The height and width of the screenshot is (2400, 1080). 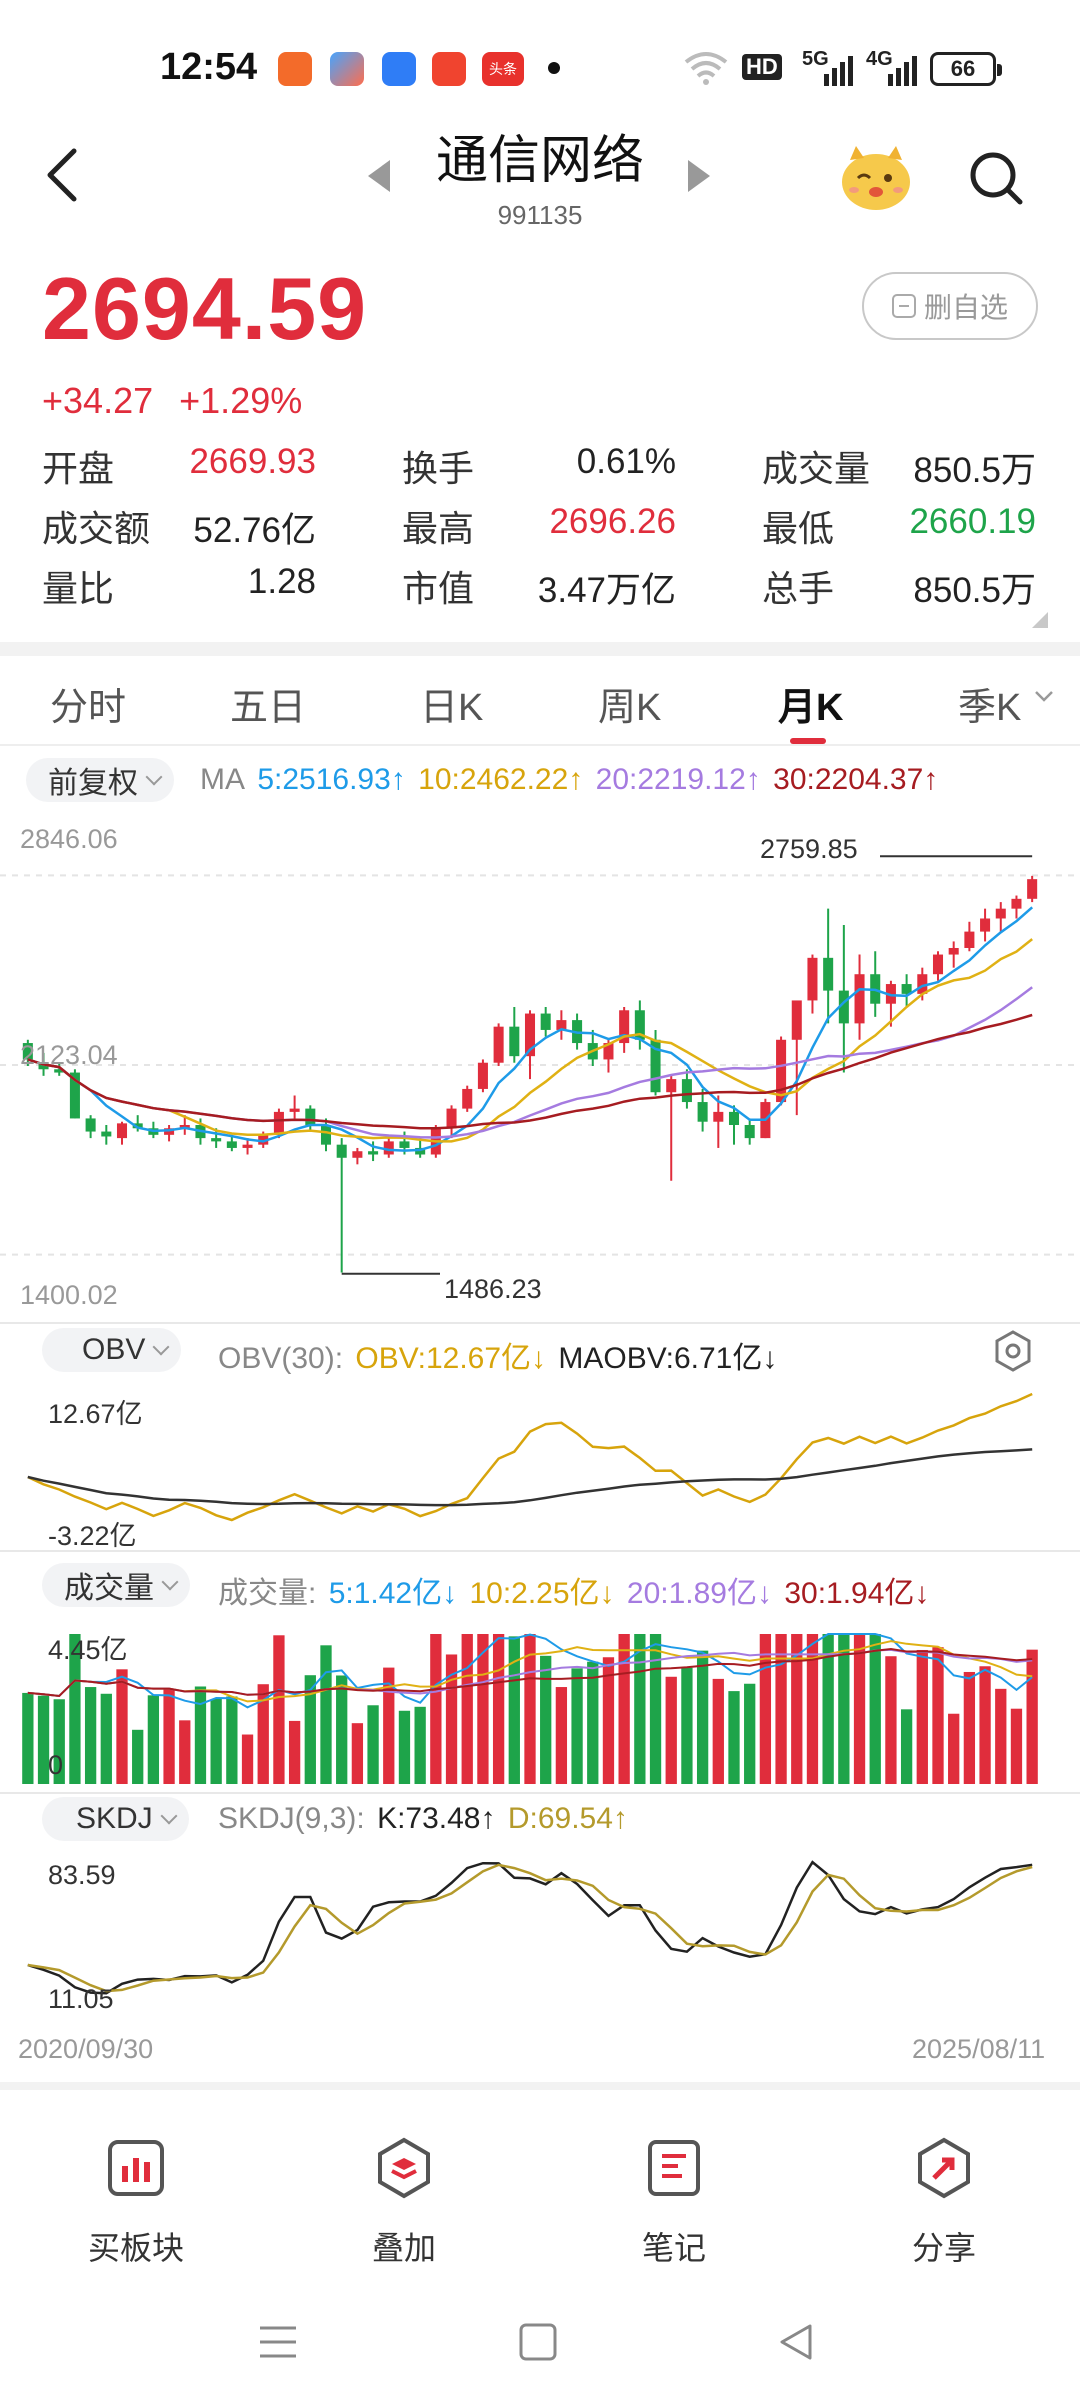 What do you see at coordinates (65, 175) in the screenshot?
I see `back-button` at bounding box center [65, 175].